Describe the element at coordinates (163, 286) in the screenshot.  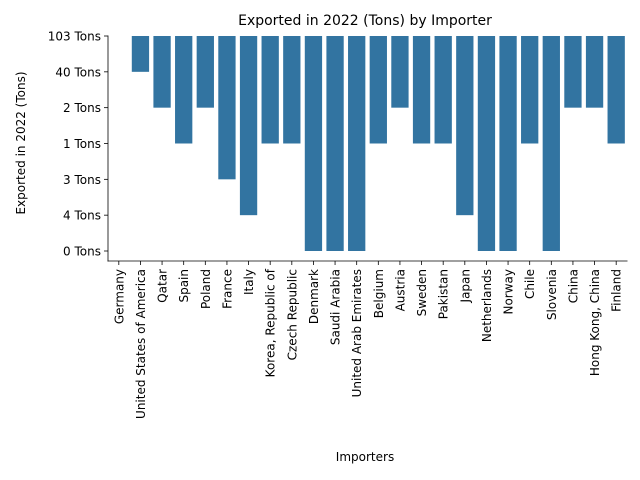
I see `x-tick-label: Qatar` at that location.